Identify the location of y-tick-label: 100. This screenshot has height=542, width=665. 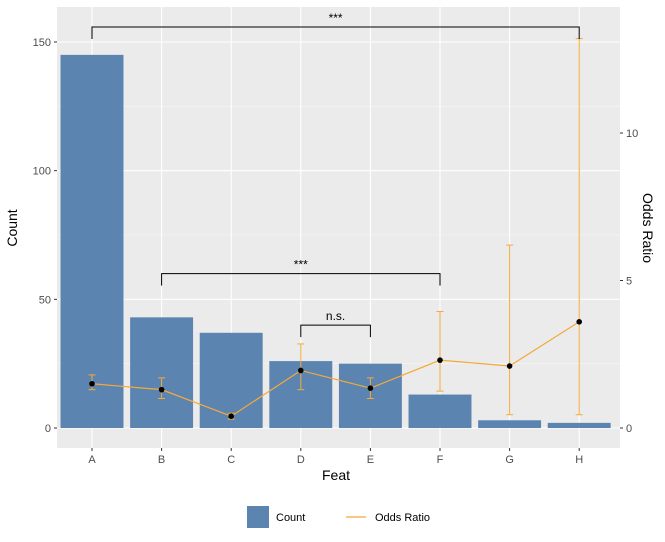
(42, 172).